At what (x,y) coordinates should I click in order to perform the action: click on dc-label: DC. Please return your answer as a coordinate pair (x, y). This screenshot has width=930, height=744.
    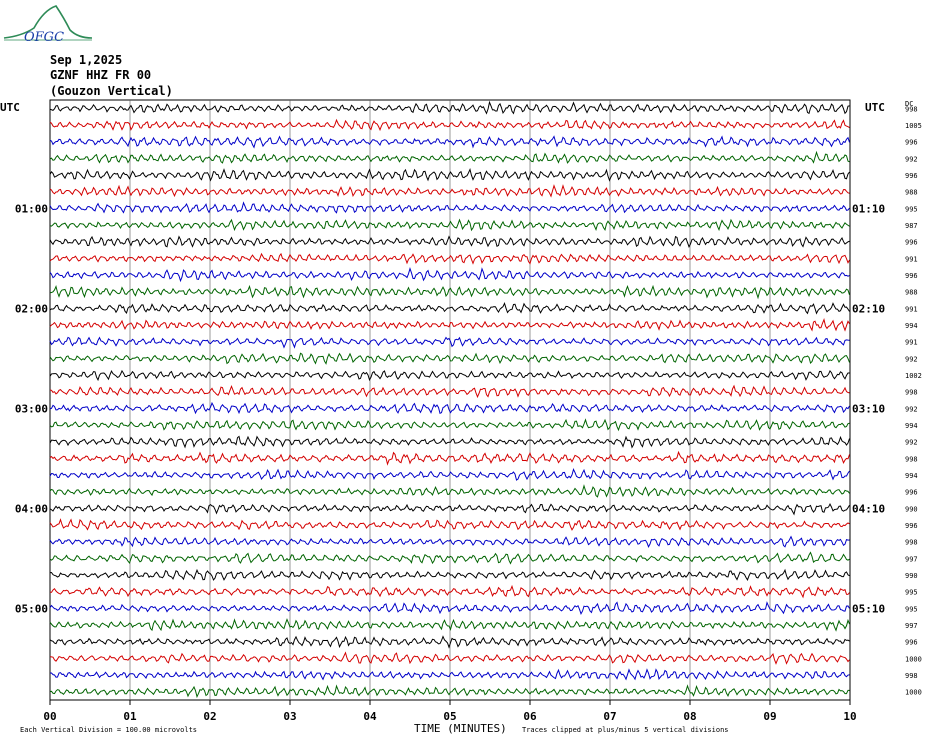
    Looking at the image, I should click on (909, 104).